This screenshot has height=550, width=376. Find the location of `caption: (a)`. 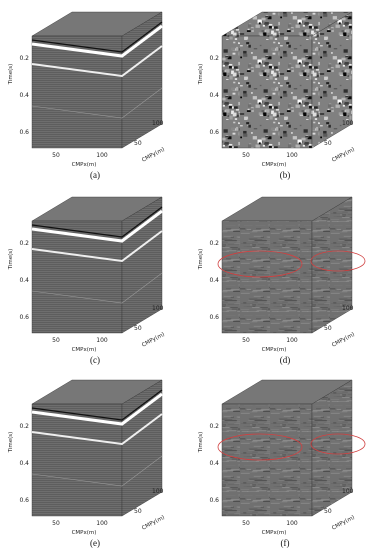

caption: (a) is located at coordinates (95, 175).